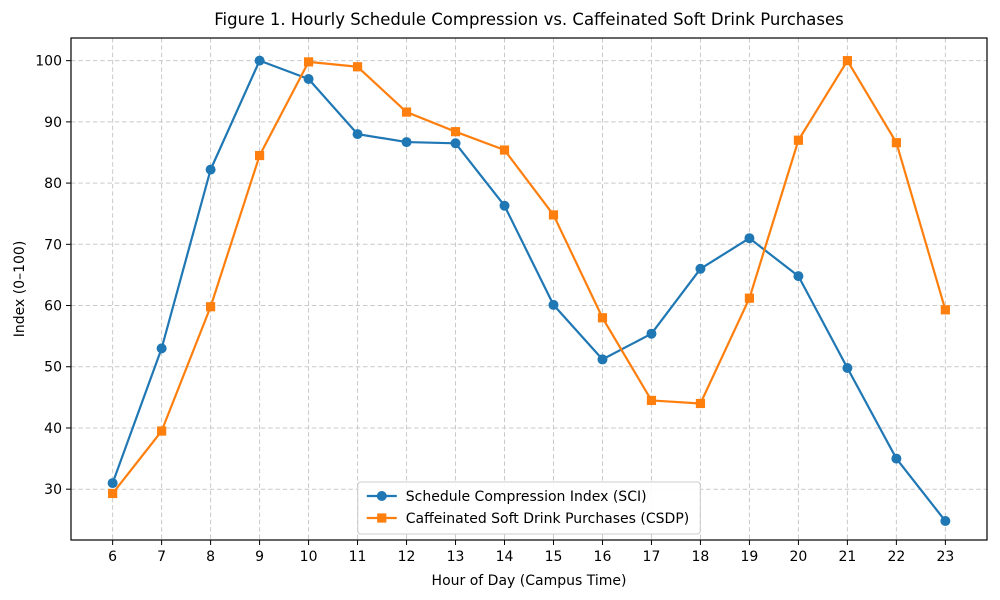 The height and width of the screenshot is (600, 1000). I want to click on x-tick-label: 6, so click(112, 557).